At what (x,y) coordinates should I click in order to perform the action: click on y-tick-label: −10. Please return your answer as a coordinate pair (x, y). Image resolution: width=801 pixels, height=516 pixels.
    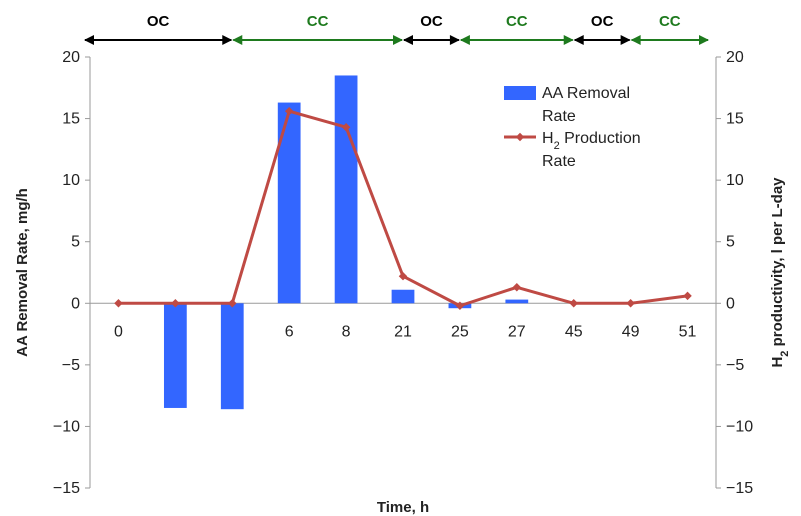
    Looking at the image, I should click on (66, 426).